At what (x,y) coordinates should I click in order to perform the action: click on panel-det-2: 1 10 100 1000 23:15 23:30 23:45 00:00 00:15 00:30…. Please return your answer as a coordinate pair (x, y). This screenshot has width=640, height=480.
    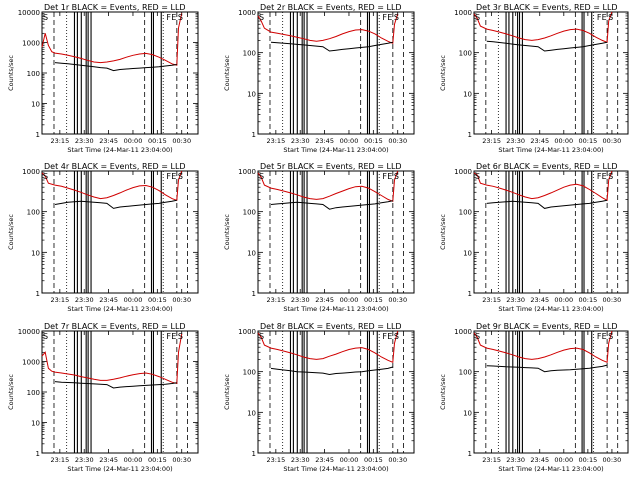
    Looking at the image, I should click on (319, 78).